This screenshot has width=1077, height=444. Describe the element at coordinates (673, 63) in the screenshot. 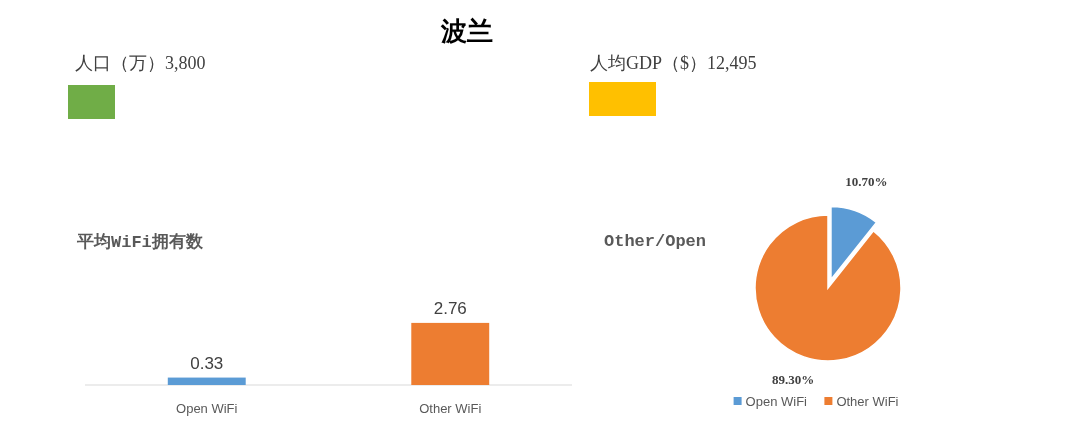

I see `text: 人均GDP（$）12,495` at that location.